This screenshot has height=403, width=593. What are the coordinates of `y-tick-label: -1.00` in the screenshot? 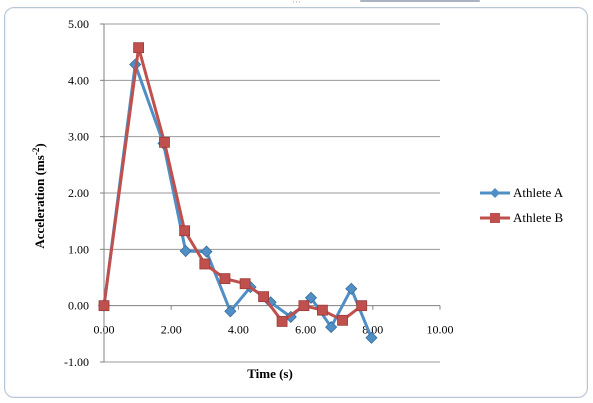 It's located at (76, 362).